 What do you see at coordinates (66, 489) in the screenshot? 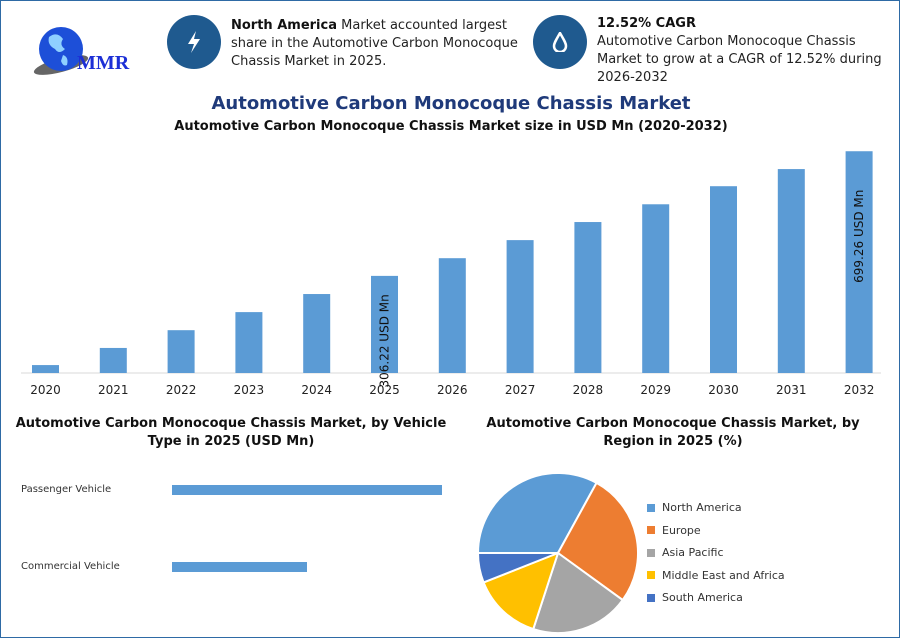
I see `category-label: Passenger Vehicle` at bounding box center [66, 489].